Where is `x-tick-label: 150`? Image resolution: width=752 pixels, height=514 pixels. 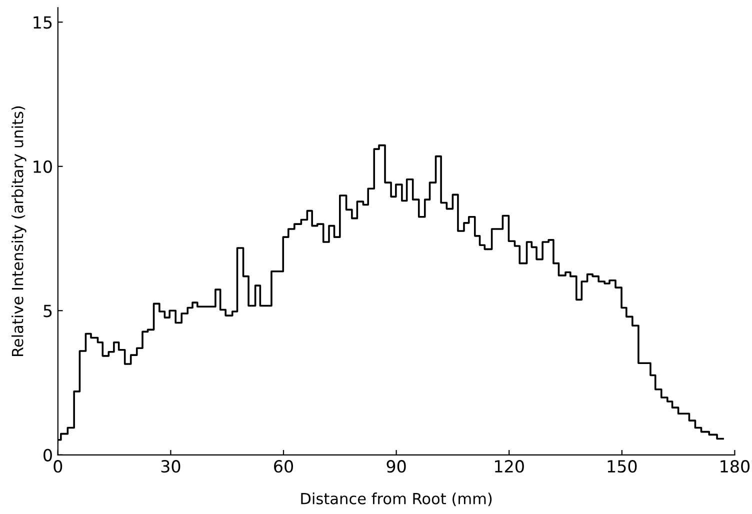
x-tick-label: 150 is located at coordinates (622, 466).